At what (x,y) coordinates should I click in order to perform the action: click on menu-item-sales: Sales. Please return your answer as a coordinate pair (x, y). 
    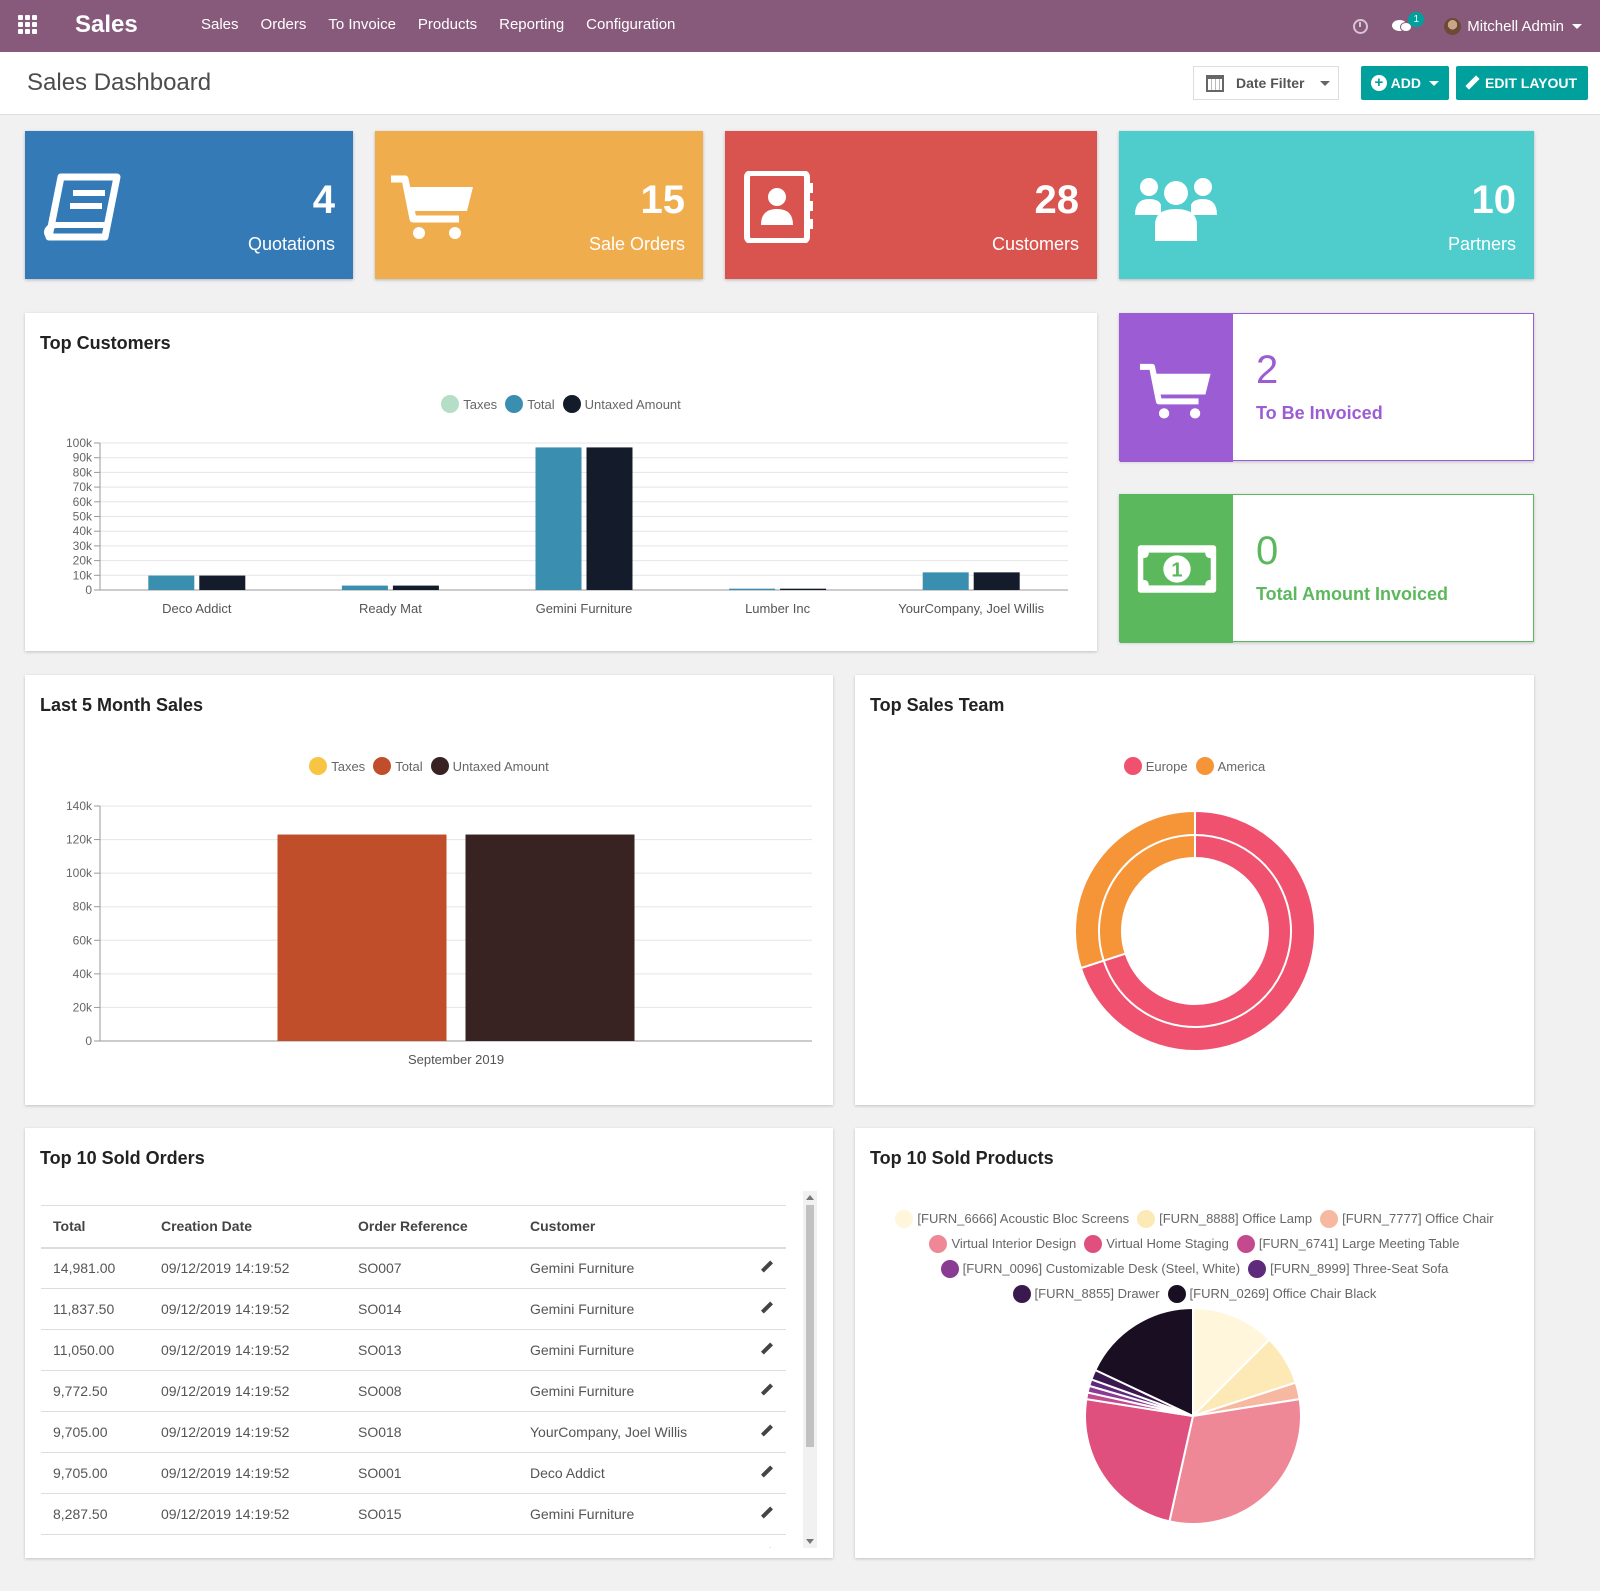
    Looking at the image, I should click on (220, 24).